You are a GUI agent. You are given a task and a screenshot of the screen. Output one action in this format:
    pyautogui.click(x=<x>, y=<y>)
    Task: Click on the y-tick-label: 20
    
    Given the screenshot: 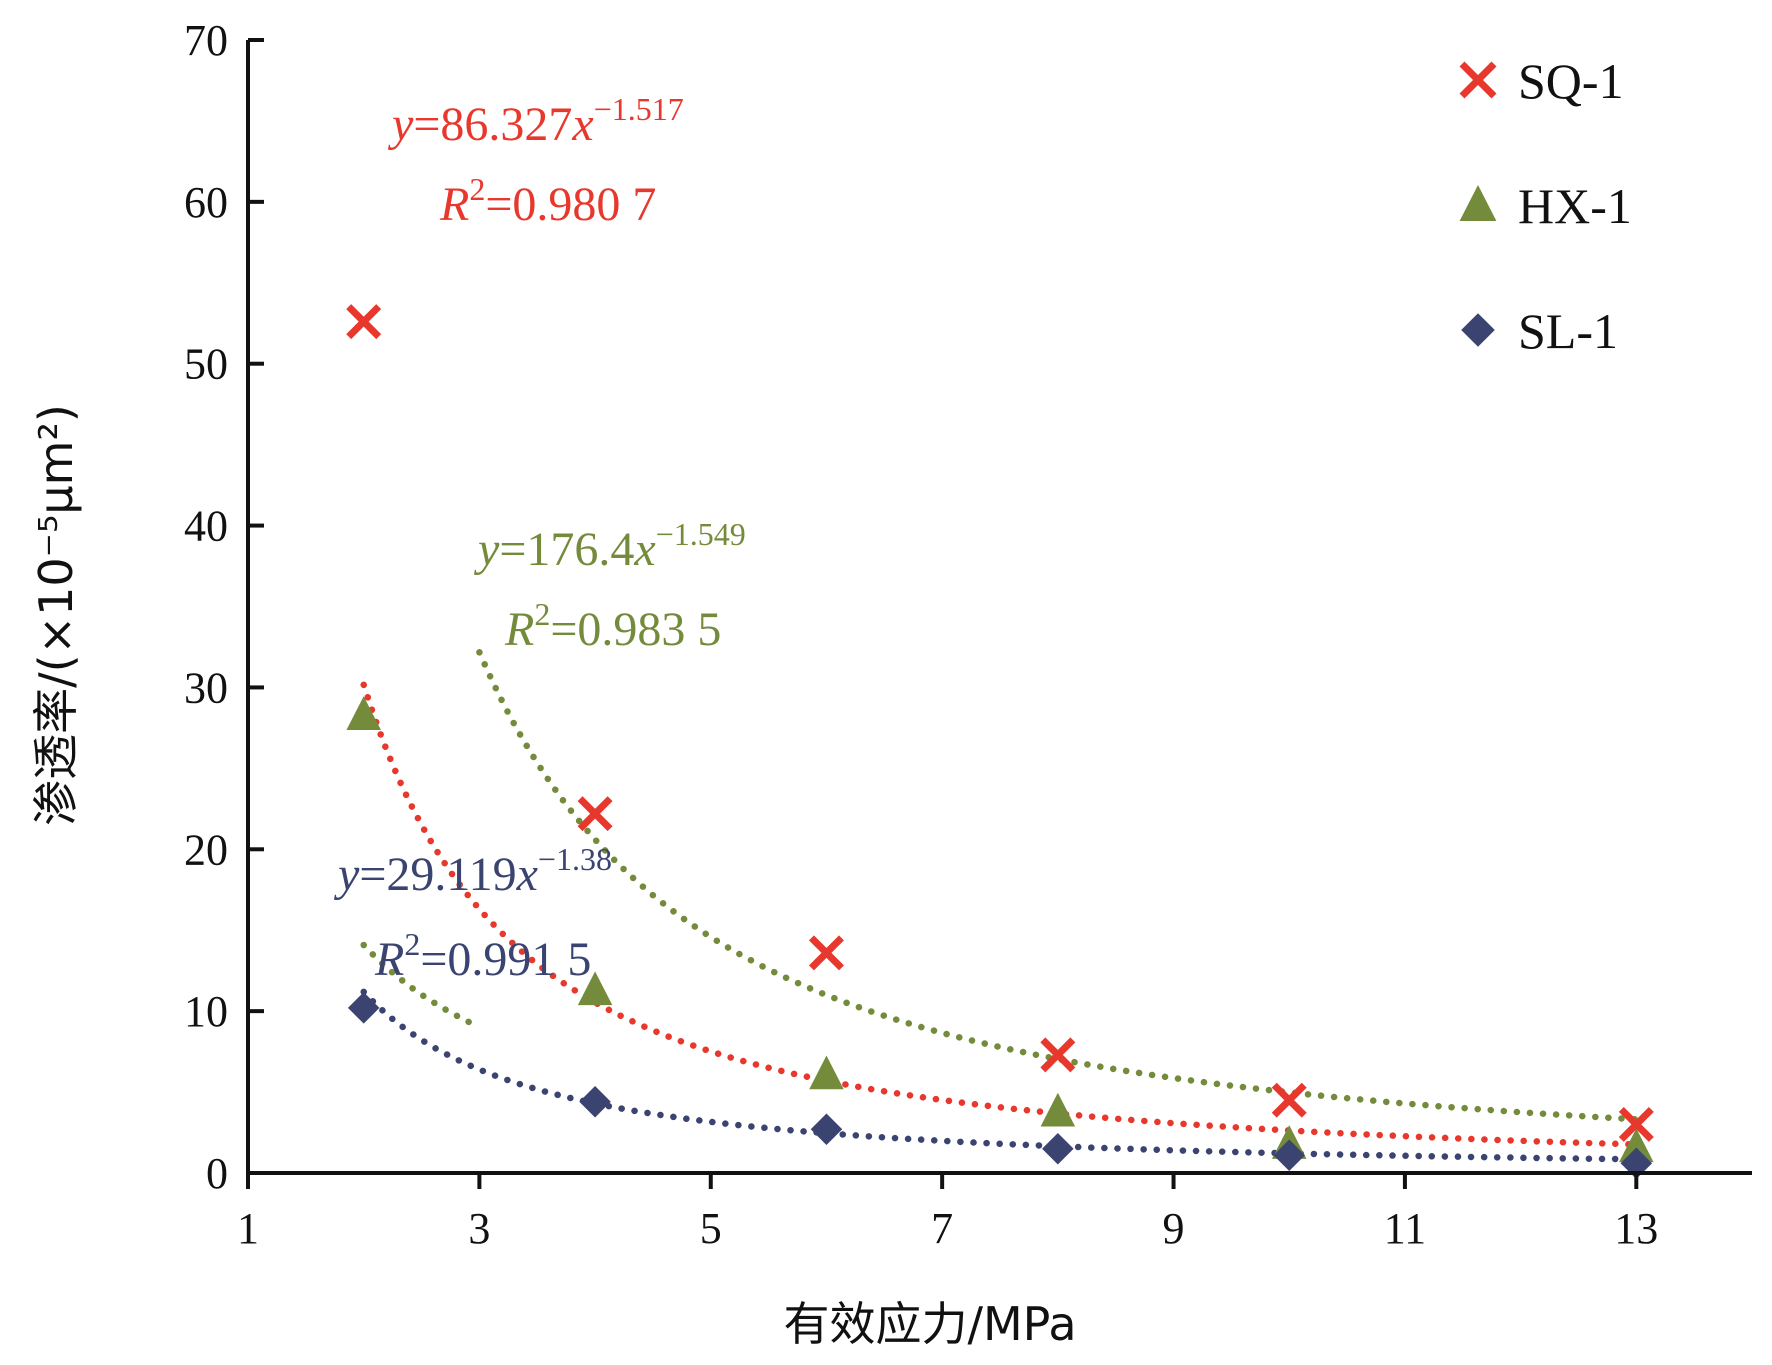 What is the action you would take?
    pyautogui.click(x=206, y=849)
    